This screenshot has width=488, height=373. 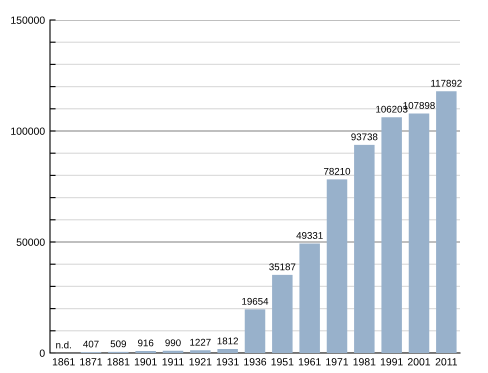 What do you see at coordinates (337, 171) in the screenshot?
I see `data-label: 78210` at bounding box center [337, 171].